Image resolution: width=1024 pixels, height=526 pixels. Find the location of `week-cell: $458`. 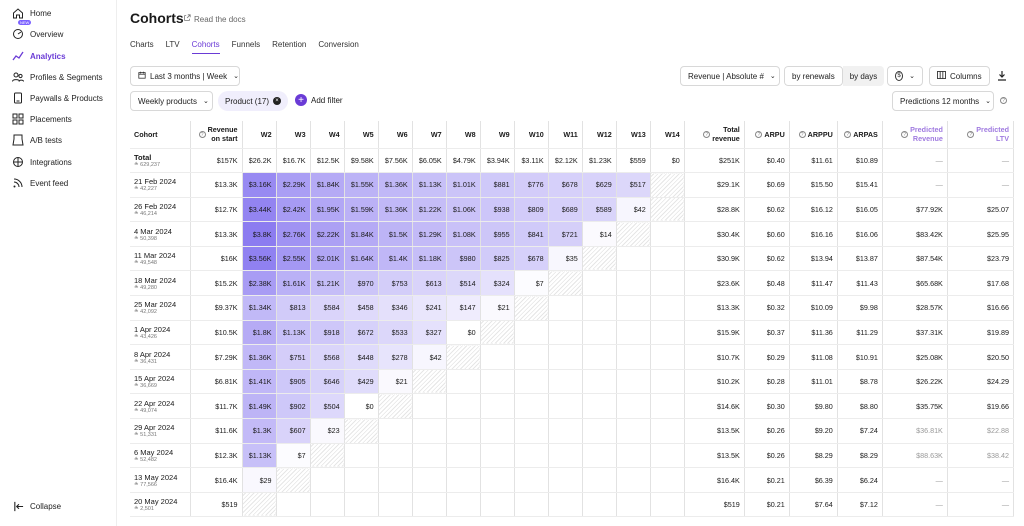

week-cell: $458 is located at coordinates (361, 308).